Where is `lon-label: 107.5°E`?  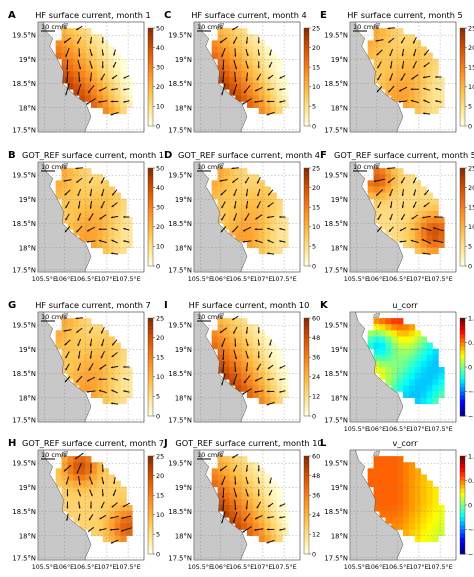 lon-label: 107.5°E is located at coordinates (440, 429).